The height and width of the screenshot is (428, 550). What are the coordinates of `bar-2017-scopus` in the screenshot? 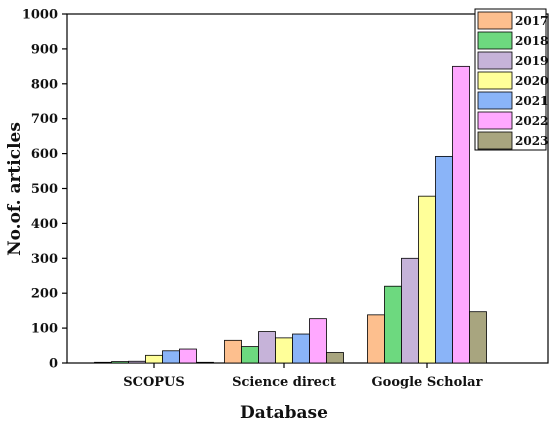 It's located at (103, 362).